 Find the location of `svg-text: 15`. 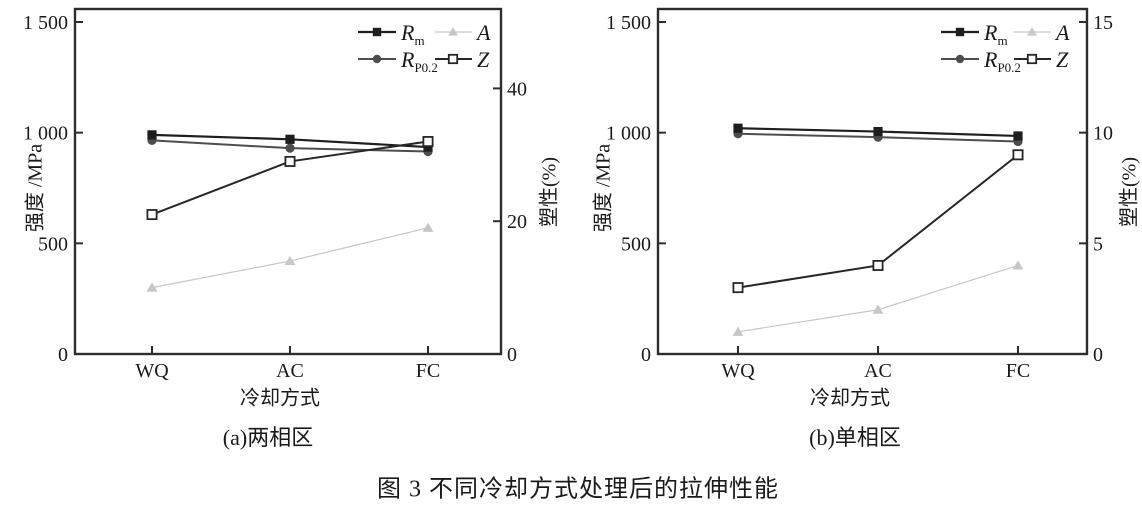

svg-text: 15 is located at coordinates (1103, 23).